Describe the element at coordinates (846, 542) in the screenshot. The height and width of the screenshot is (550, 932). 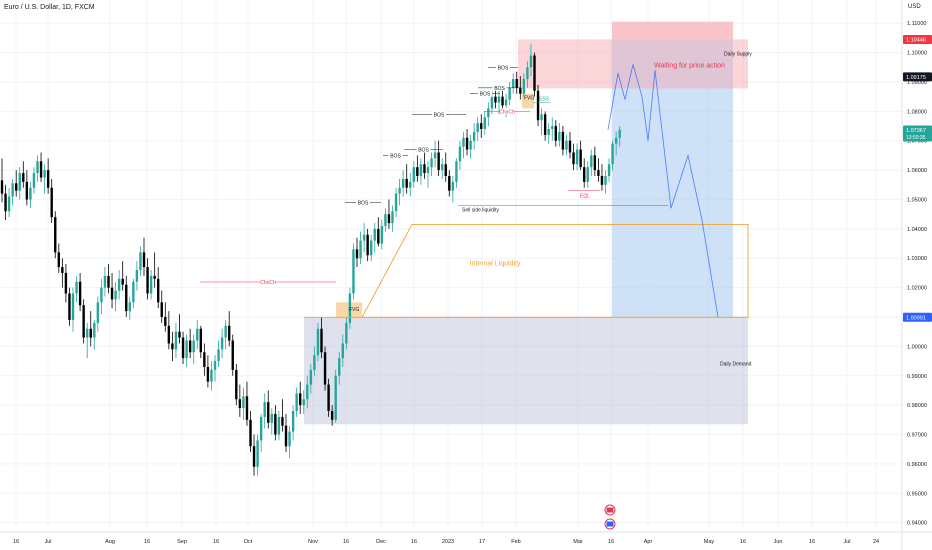
I see `x-tick-label: Jul` at that location.